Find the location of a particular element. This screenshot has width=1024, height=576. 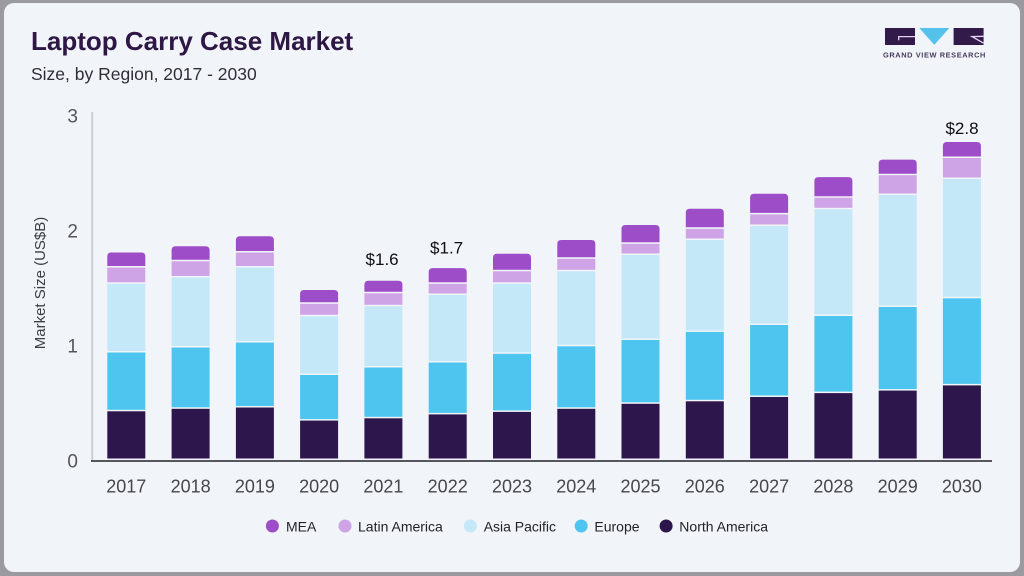

svg-text: Latin America is located at coordinates (400, 526).